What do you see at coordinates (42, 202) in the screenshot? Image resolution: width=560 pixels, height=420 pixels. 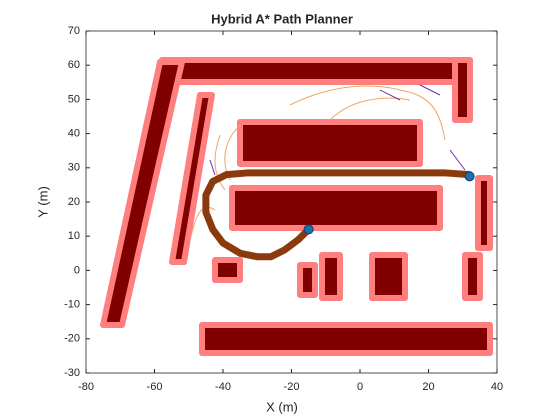 I see `y-axis-label: Y (m)` at bounding box center [42, 202].